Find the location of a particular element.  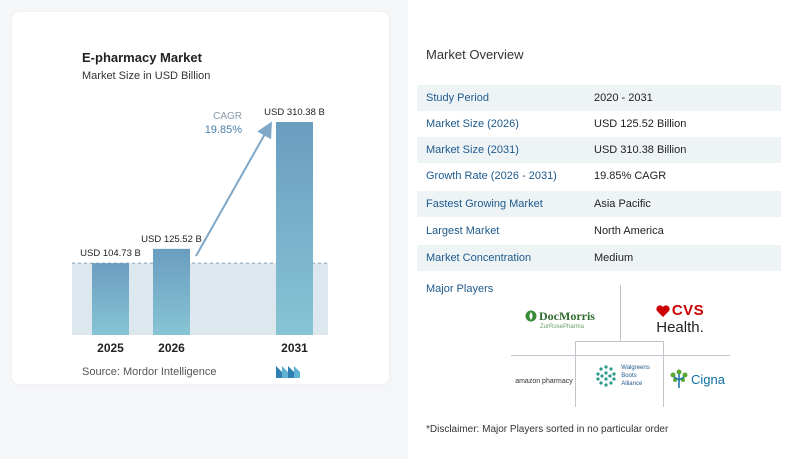

overview-label: Market Size (2026) is located at coordinates (472, 124).